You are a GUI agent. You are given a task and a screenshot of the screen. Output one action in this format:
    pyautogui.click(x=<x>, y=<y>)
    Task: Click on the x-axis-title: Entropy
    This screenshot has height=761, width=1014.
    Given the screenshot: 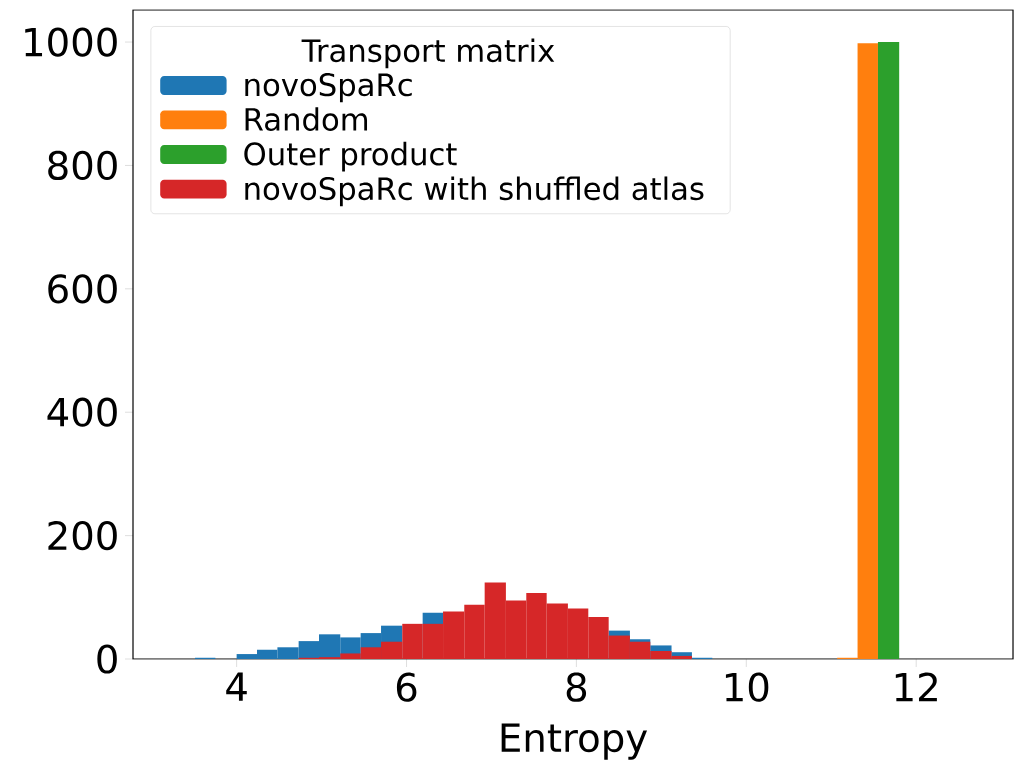 What is the action you would take?
    pyautogui.click(x=574, y=741)
    